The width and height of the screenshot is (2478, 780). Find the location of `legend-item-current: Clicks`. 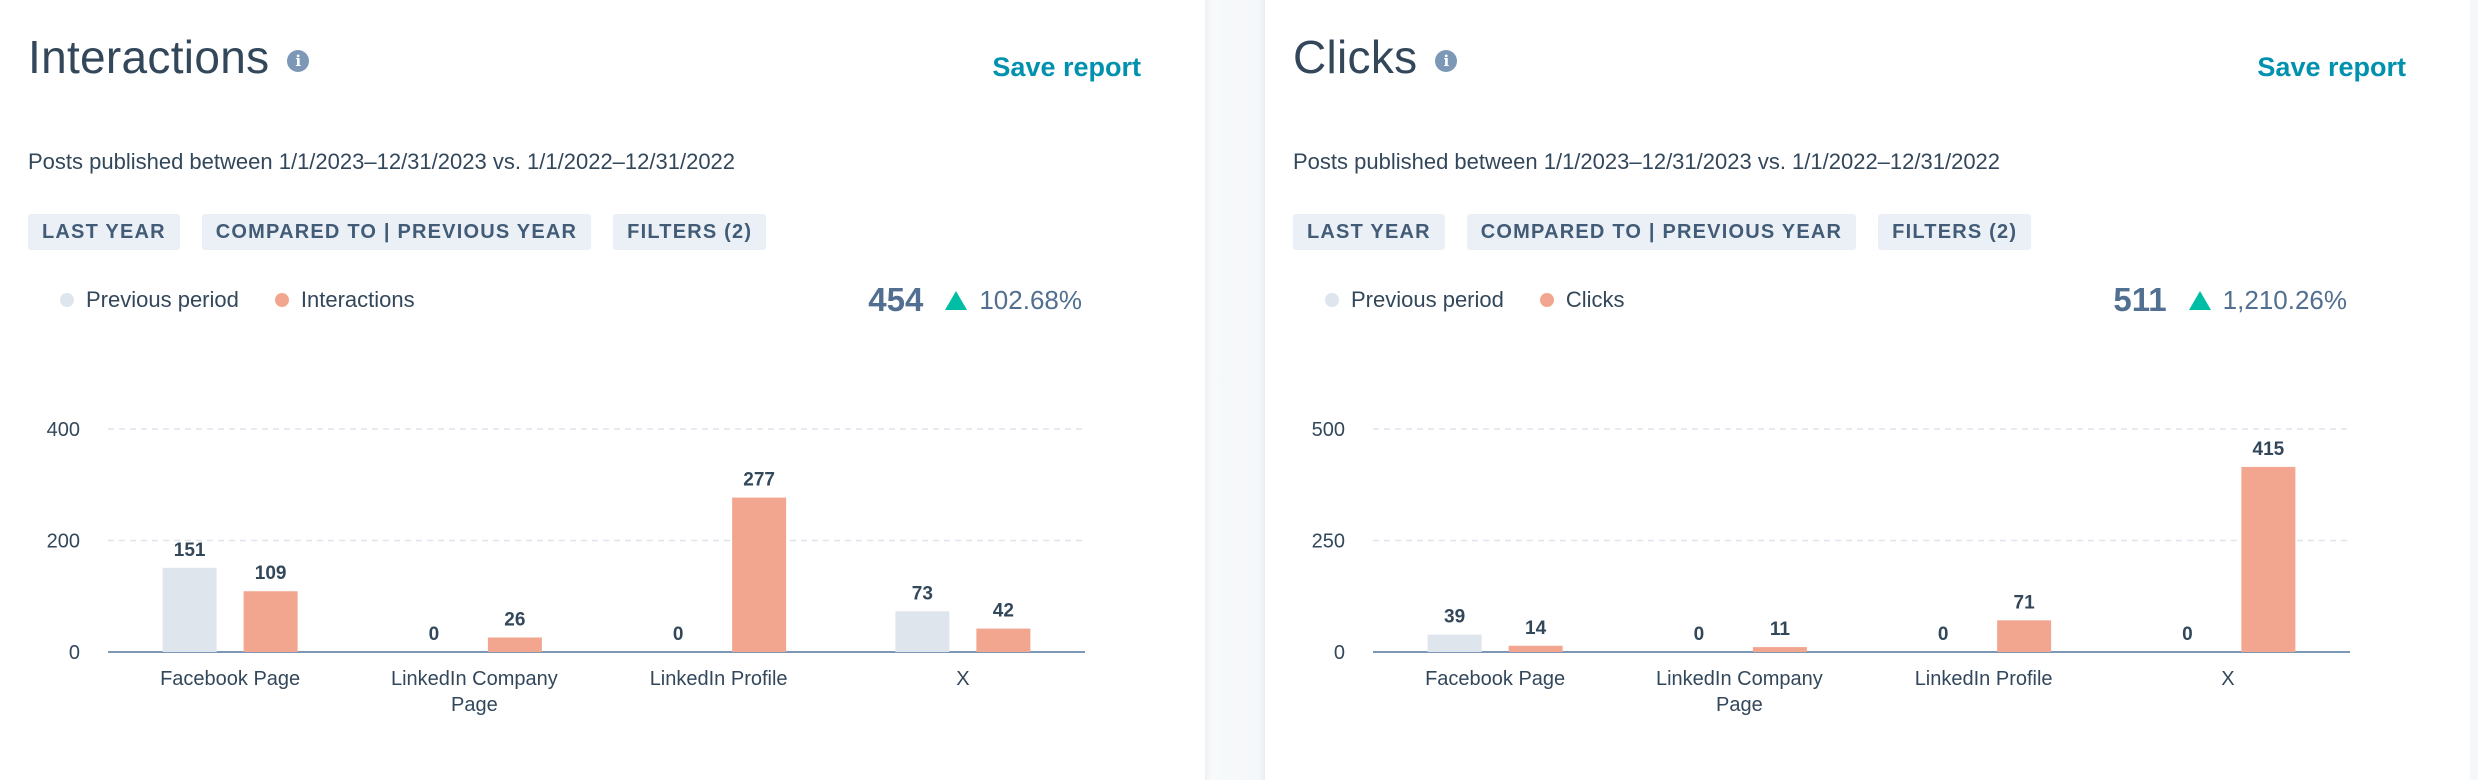

legend-item-current: Clicks is located at coordinates (1582, 300).